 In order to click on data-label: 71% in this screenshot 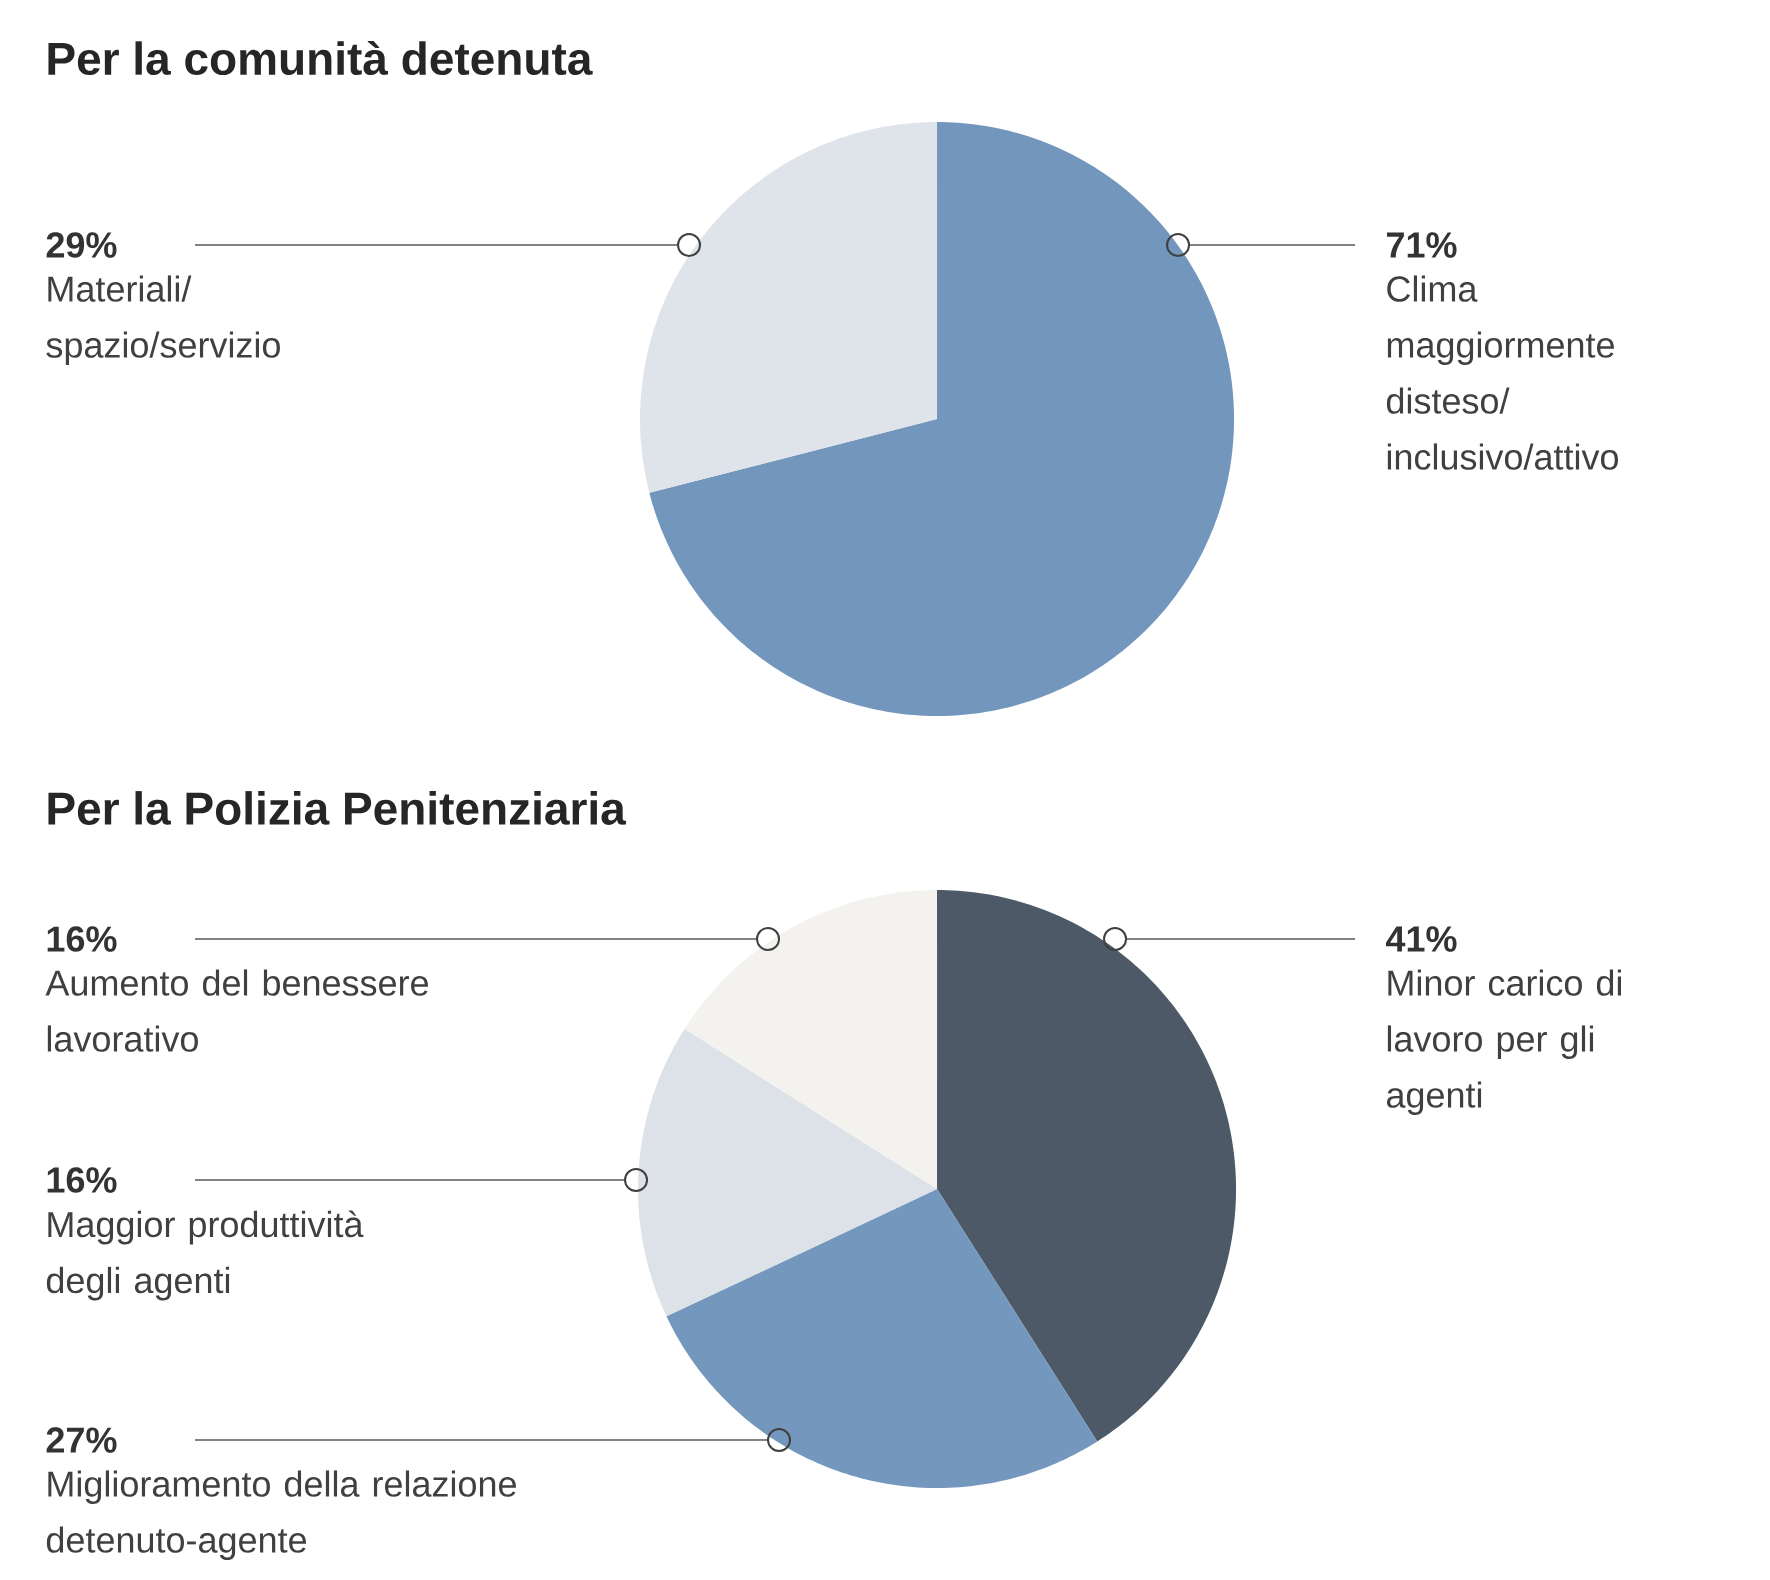, I will do `click(1422, 245)`.